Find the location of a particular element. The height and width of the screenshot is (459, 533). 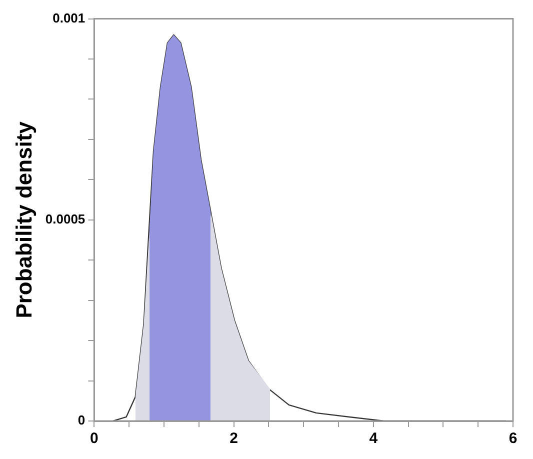

x-tick-label: 4 is located at coordinates (373, 439).